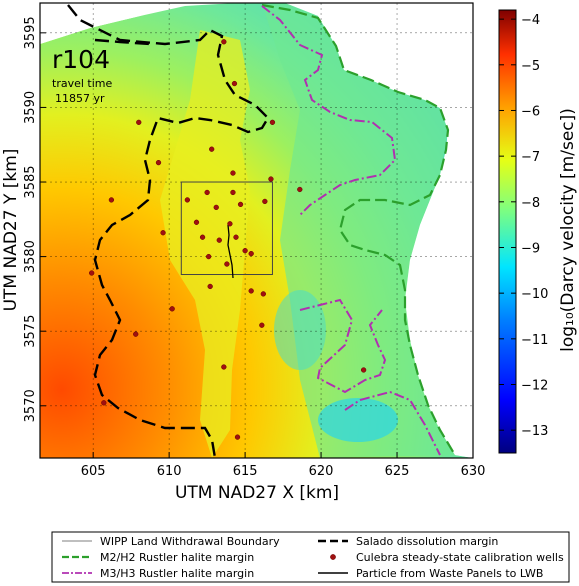 This screenshot has width=579, height=586. What do you see at coordinates (333, 557) in the screenshot?
I see `legend-swatch` at bounding box center [333, 557].